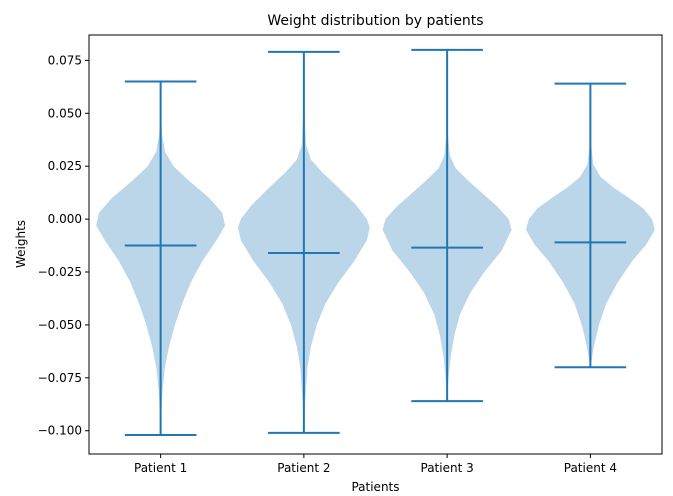  I want to click on x-tick-label: Patient 2, so click(303, 468).